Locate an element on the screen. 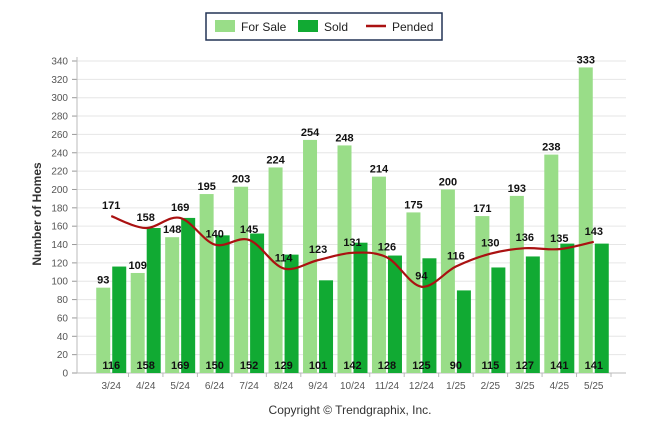 The width and height of the screenshot is (646, 439). x-tick-label: 9/24 is located at coordinates (318, 386).